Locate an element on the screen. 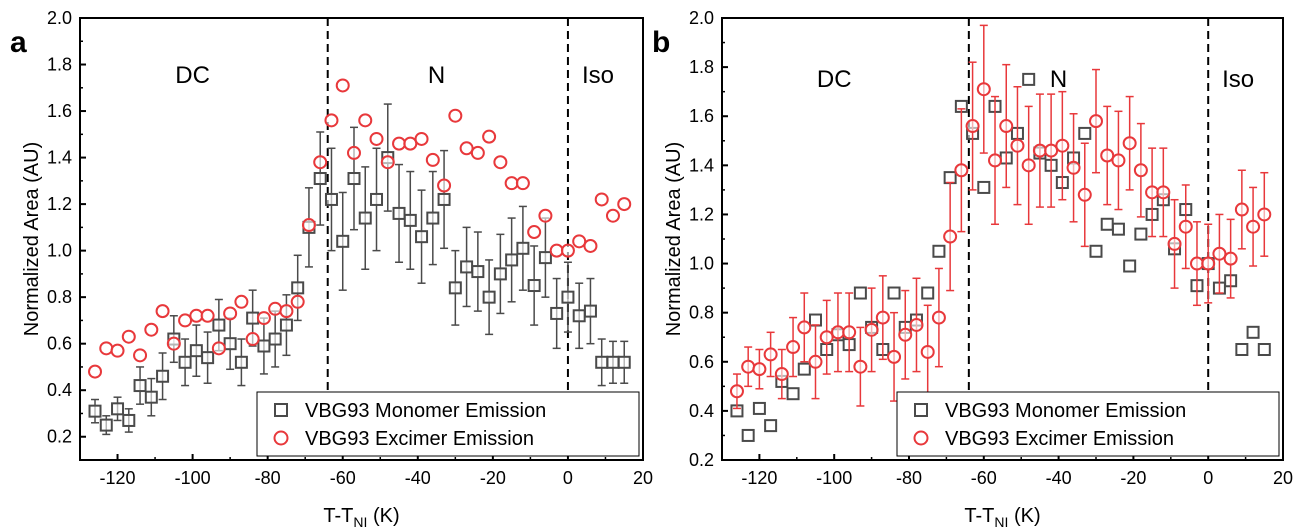 The height and width of the screenshot is (531, 1295). x-axis-label: T-TNI (K) is located at coordinates (361, 517).